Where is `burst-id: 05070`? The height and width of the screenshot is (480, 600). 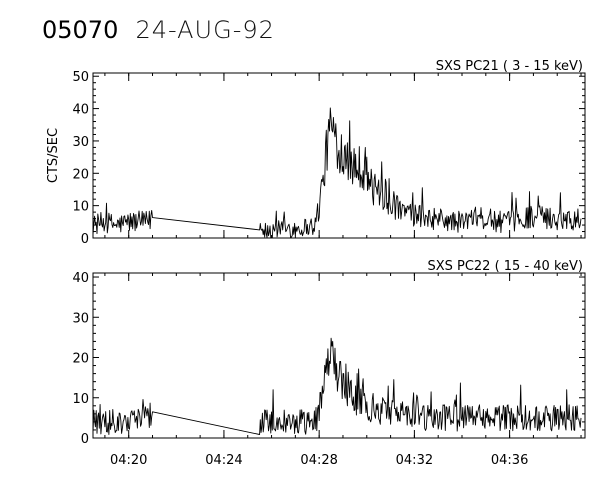 burst-id: 05070 is located at coordinates (80, 30).